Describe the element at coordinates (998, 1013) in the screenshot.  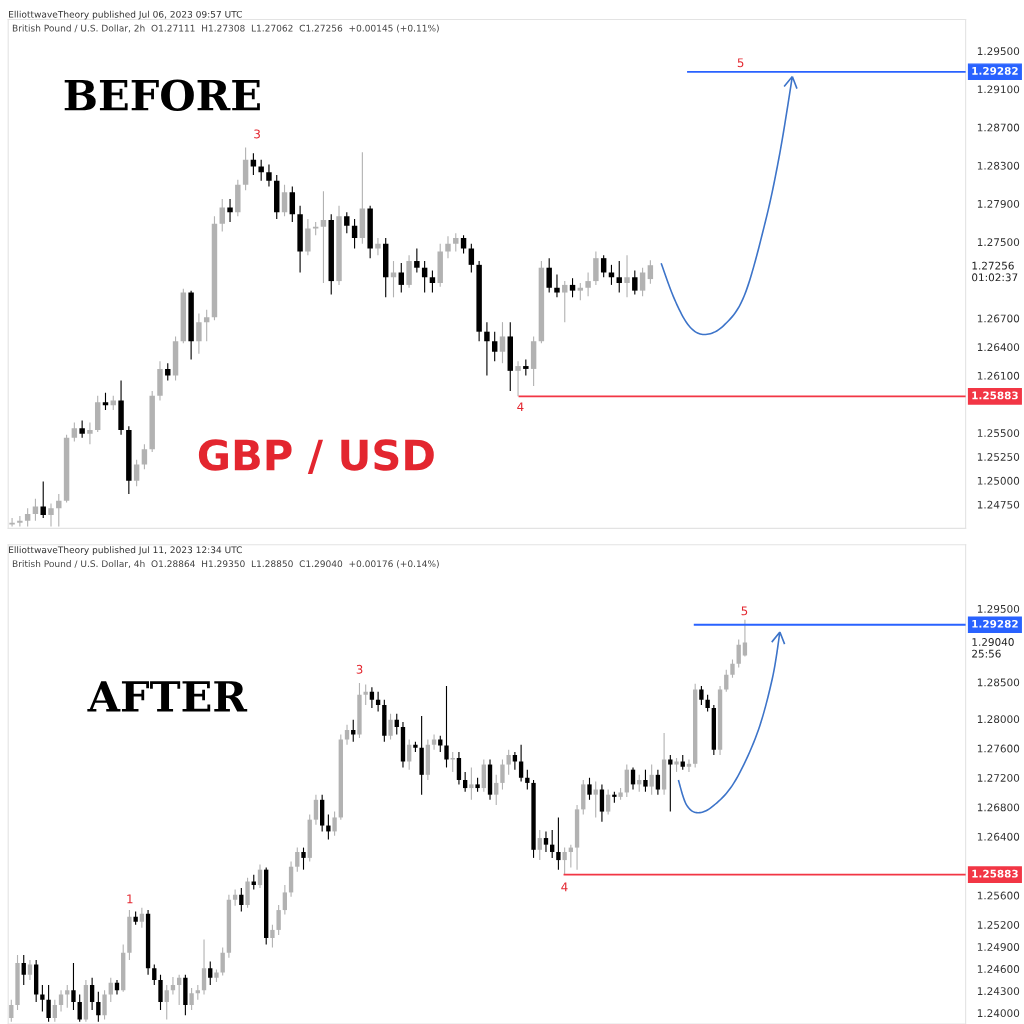
I see `y-tick-label: 1.24000` at that location.